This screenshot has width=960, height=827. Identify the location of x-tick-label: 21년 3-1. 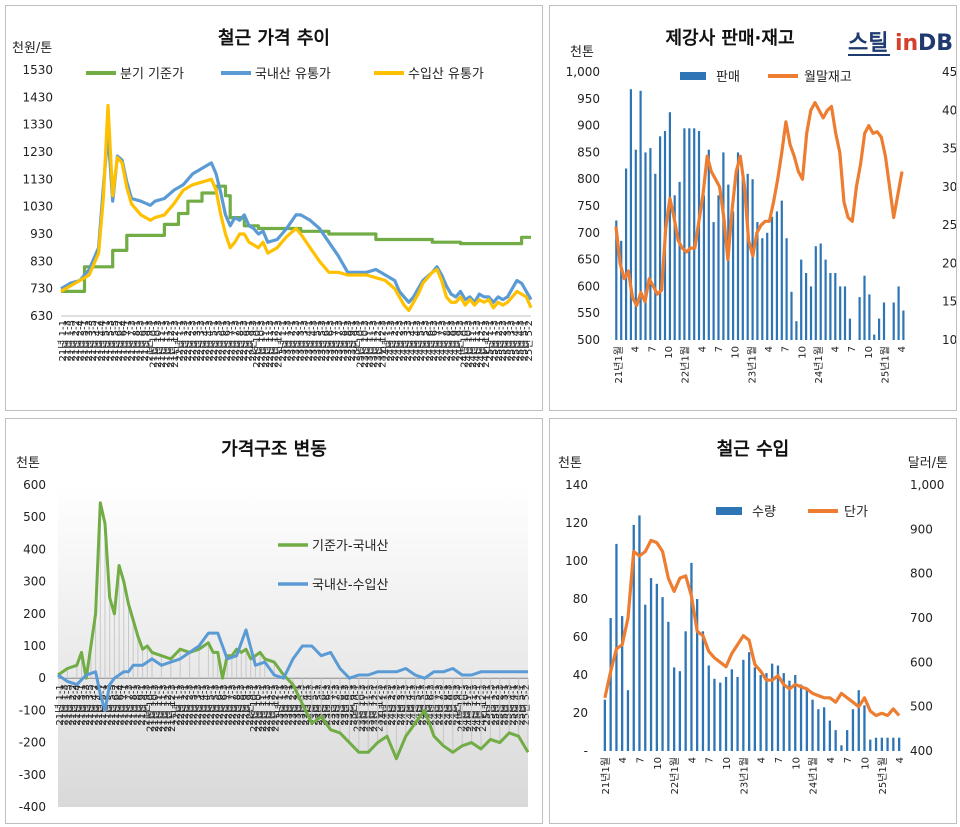
(82, 704).